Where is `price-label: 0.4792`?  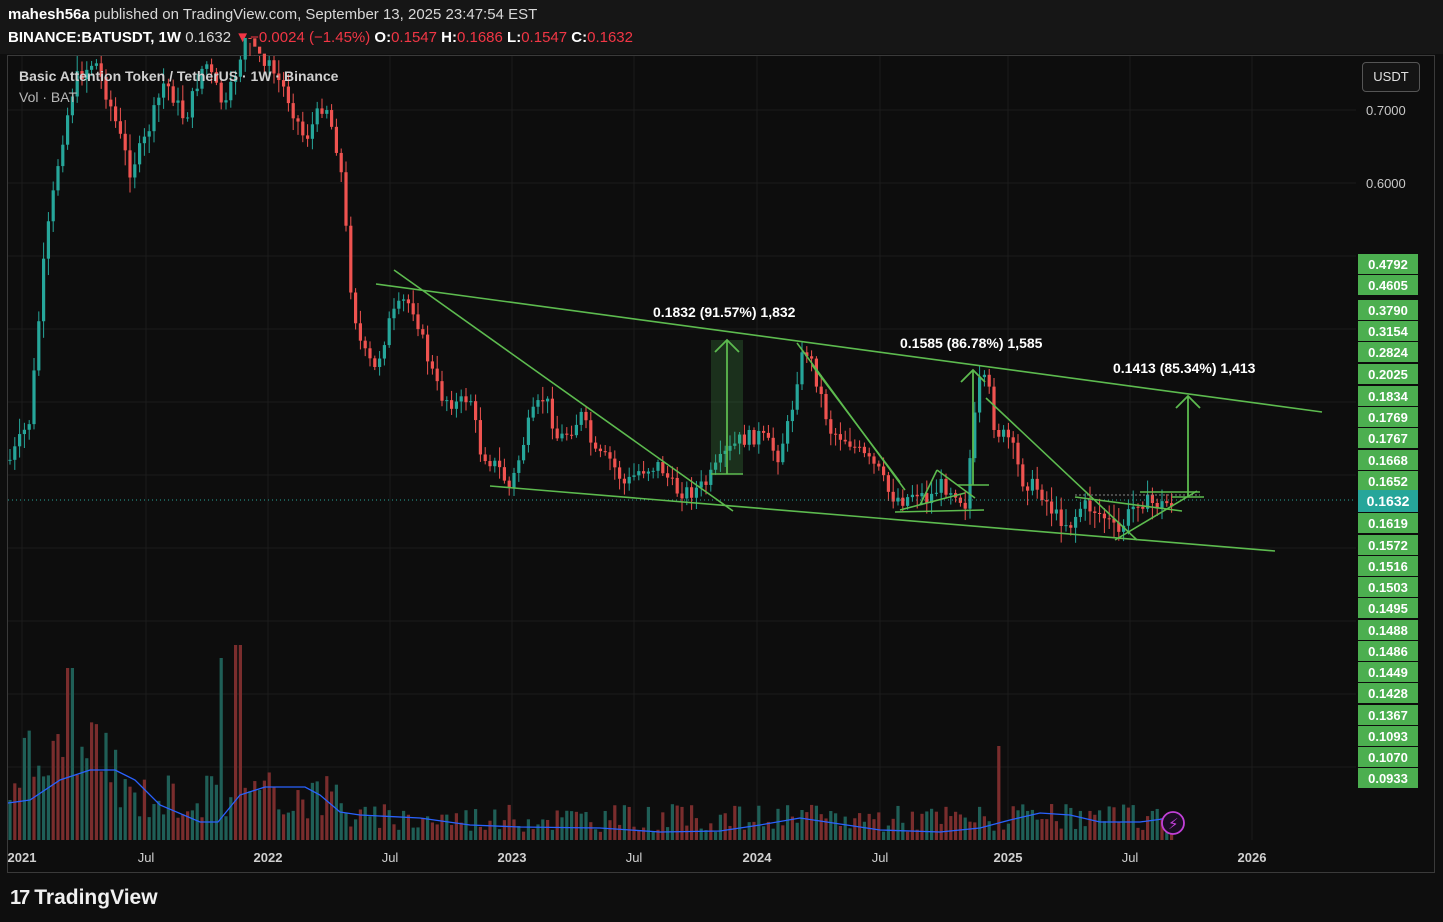 price-label: 0.4792 is located at coordinates (1388, 264).